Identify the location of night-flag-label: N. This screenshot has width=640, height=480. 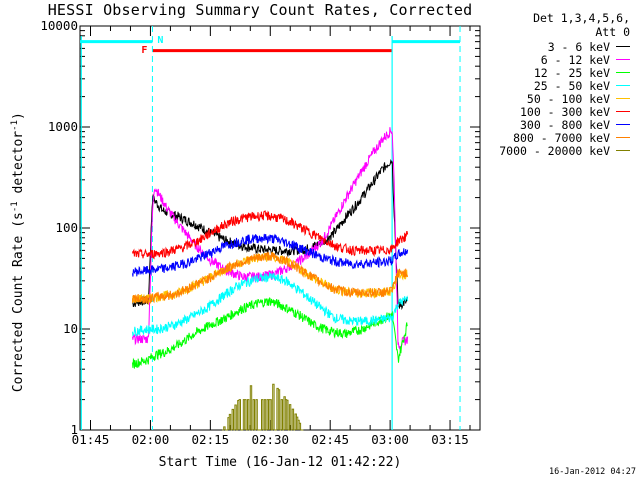
(160, 40).